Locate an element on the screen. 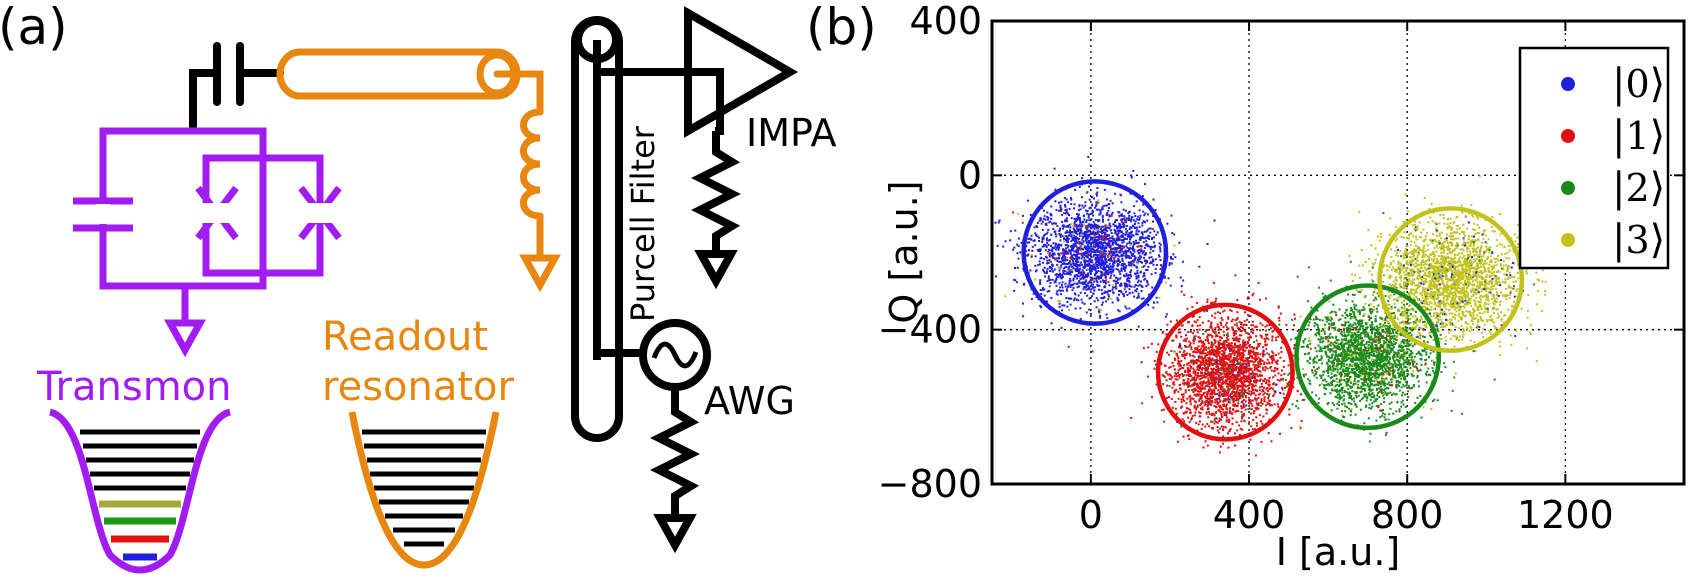 The image size is (1688, 576). resonator-potential is located at coordinates (424, 490).